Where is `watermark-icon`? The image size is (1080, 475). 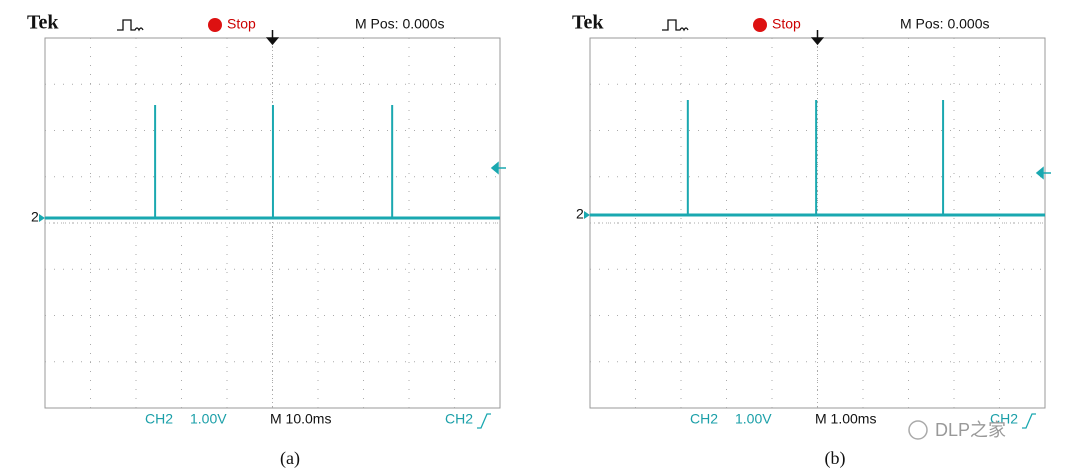 watermark-icon is located at coordinates (918, 430).